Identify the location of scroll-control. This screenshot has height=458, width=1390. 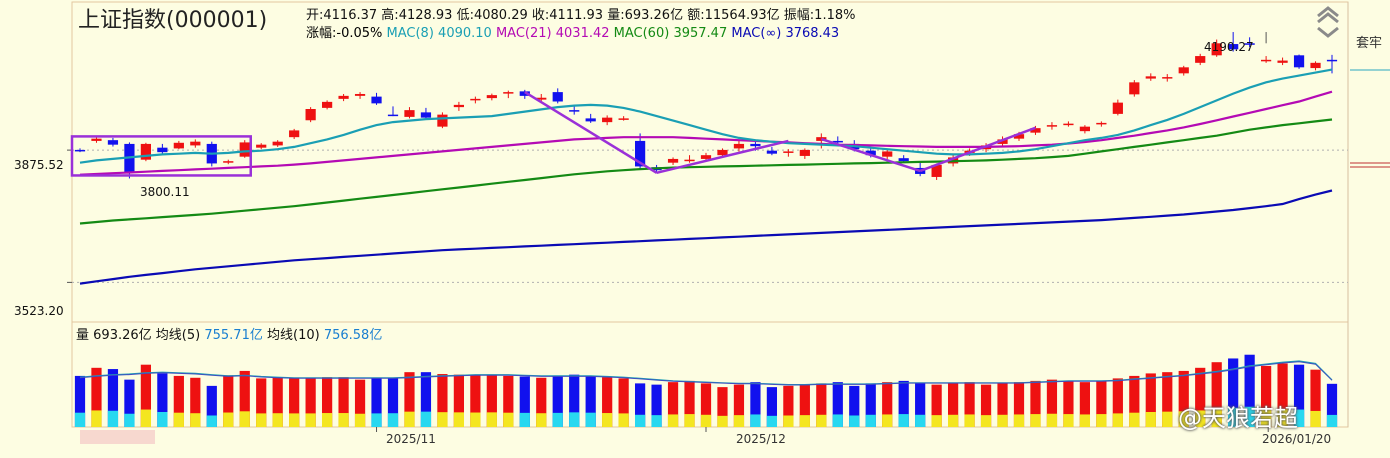
(1328, 23).